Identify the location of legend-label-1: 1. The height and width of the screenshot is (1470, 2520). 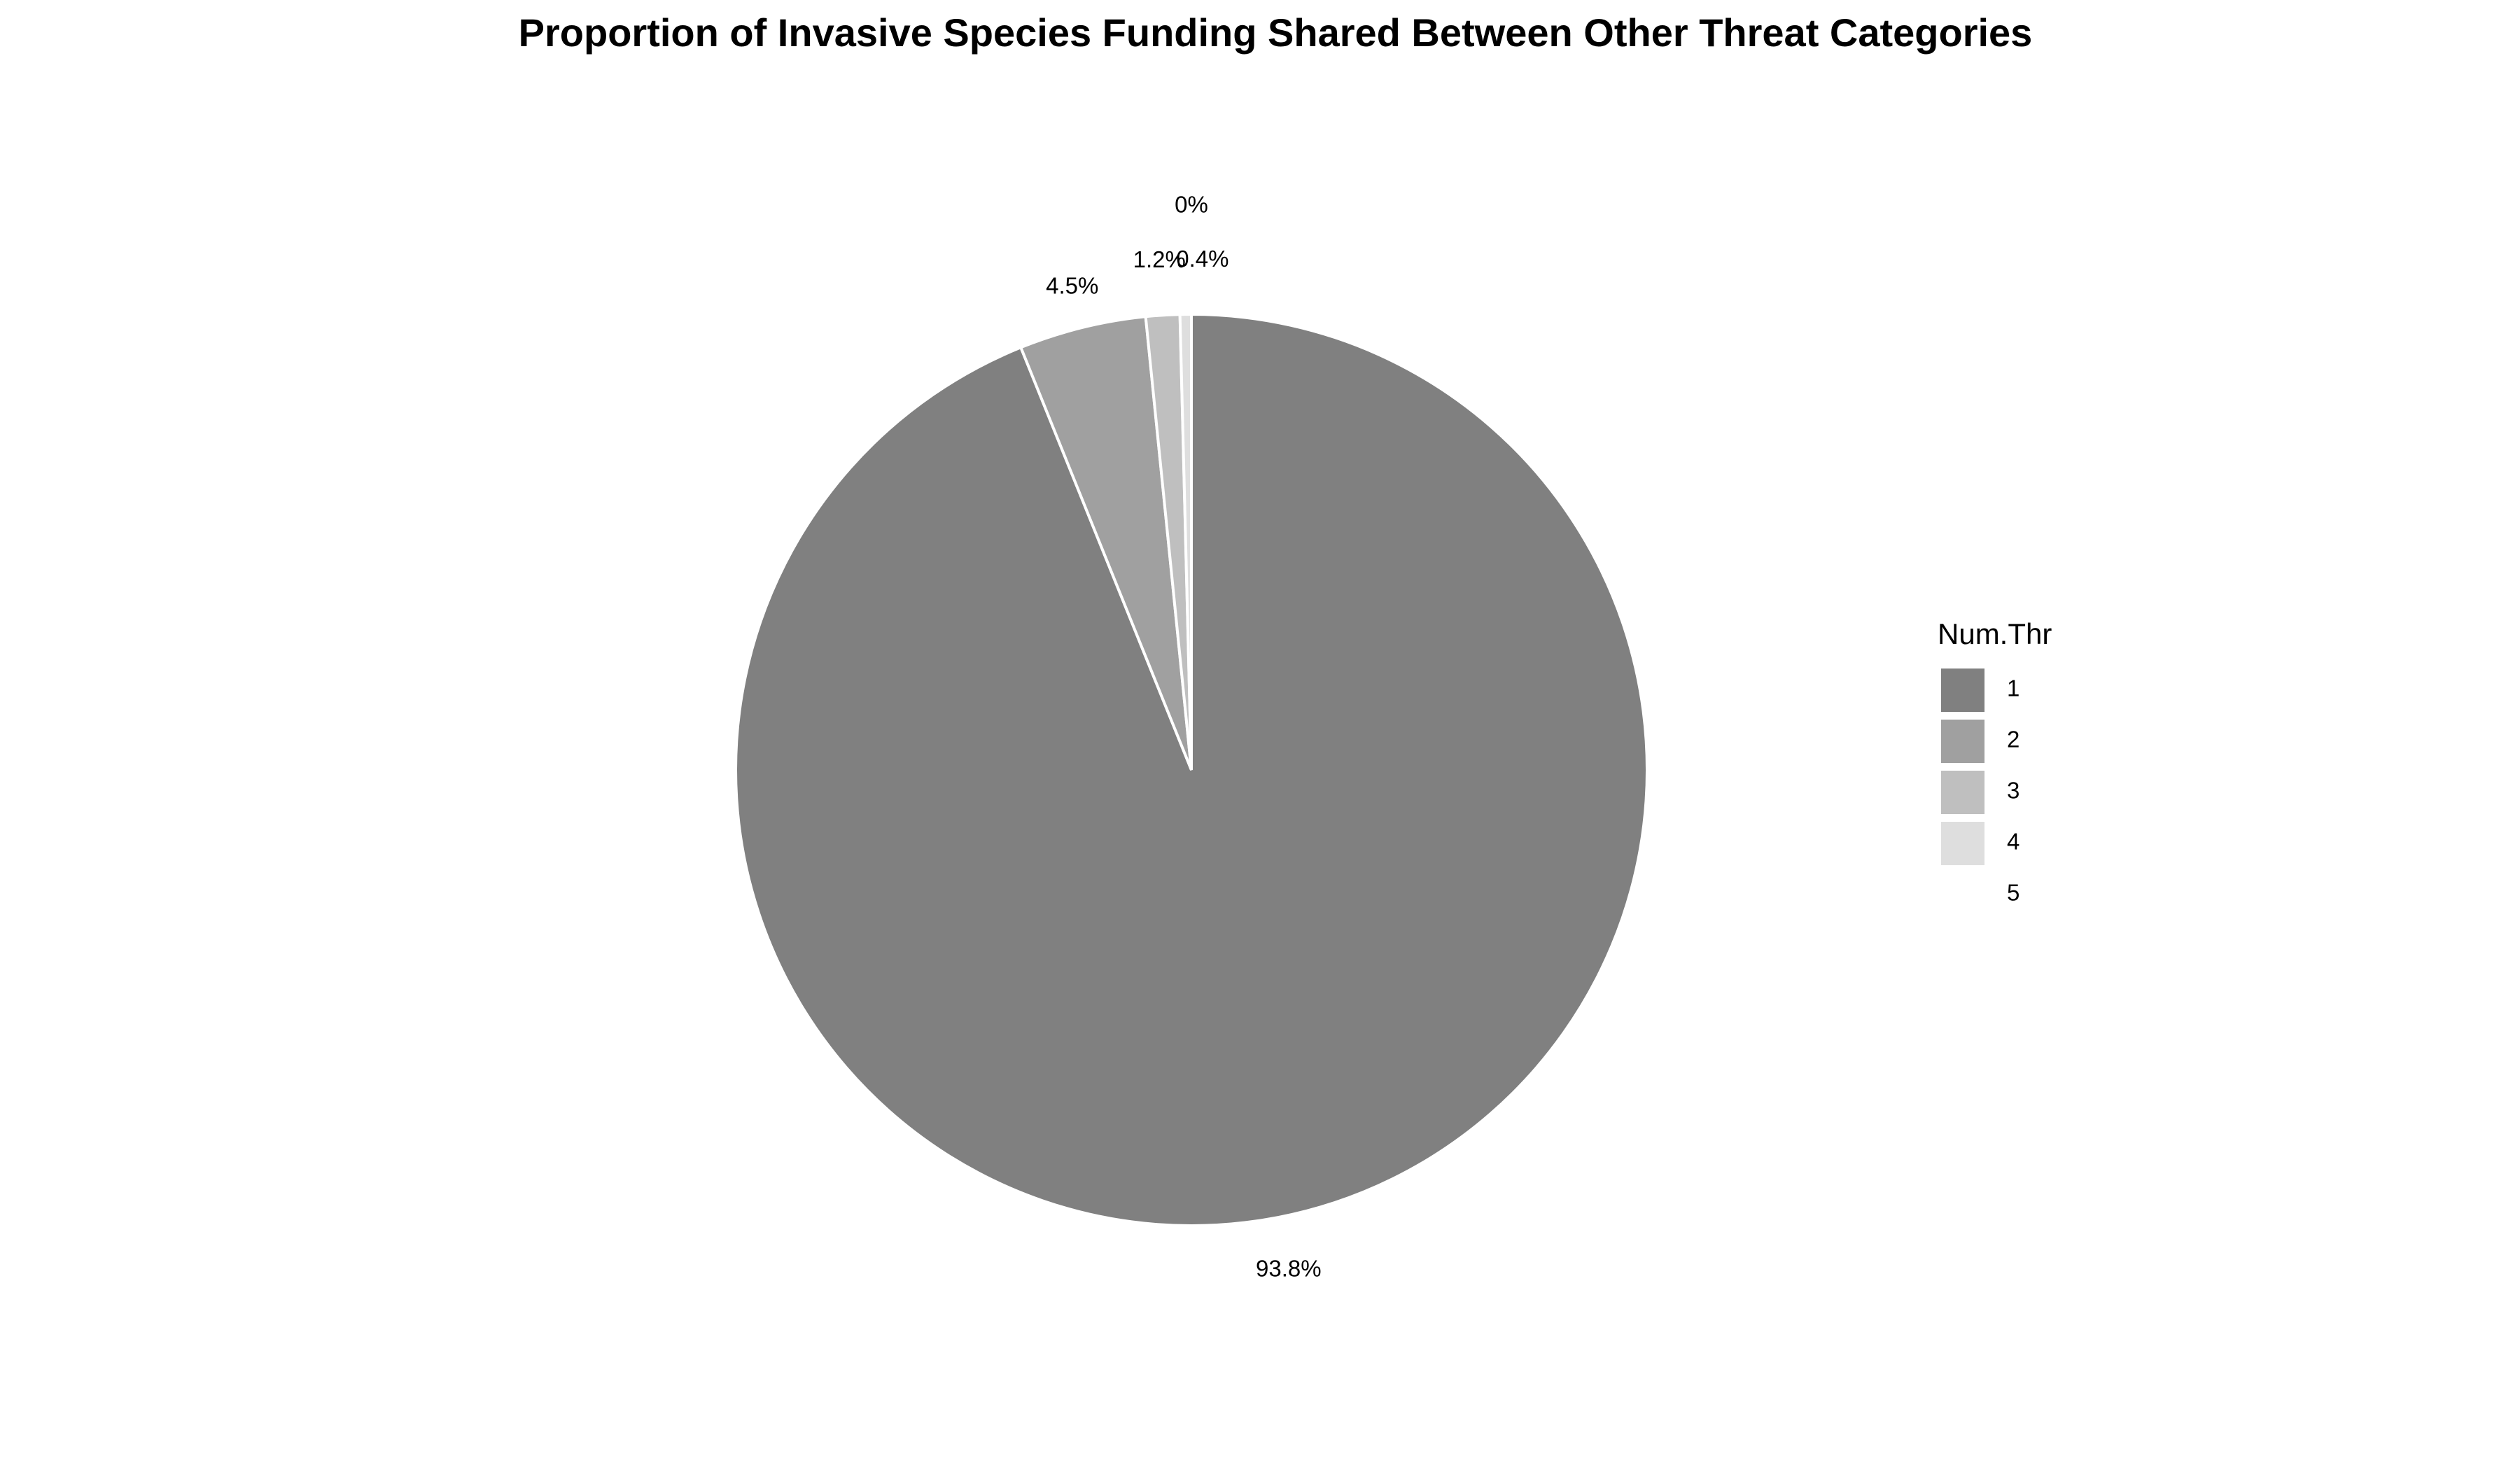
(2013, 688).